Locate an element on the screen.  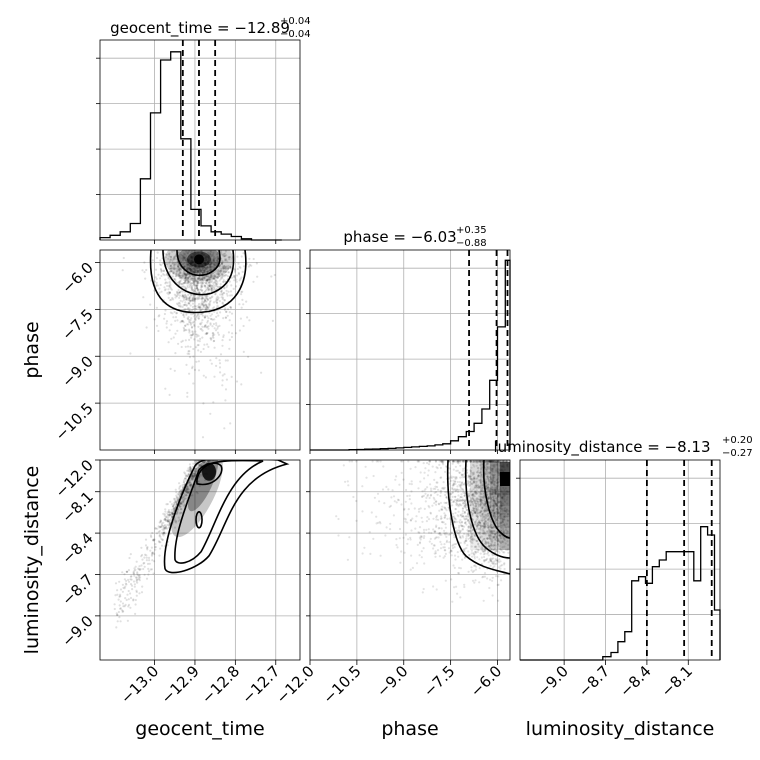
panel-luminosity-distance-vs-geocent-time is located at coordinates (201, 542).